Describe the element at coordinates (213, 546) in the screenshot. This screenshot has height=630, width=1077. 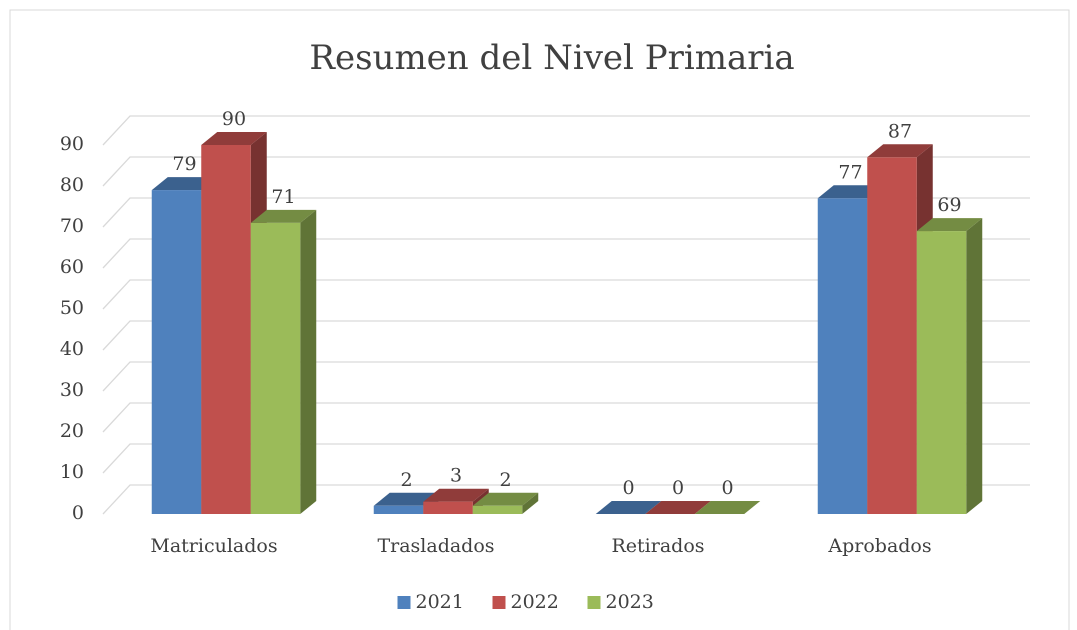
I see `x-tick-label: Matriculados` at that location.